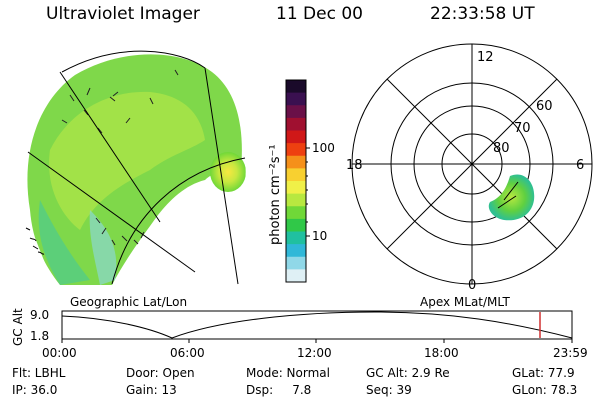 The height and width of the screenshot is (400, 600). I want to click on info-ip: IP: 36.0, so click(35, 390).